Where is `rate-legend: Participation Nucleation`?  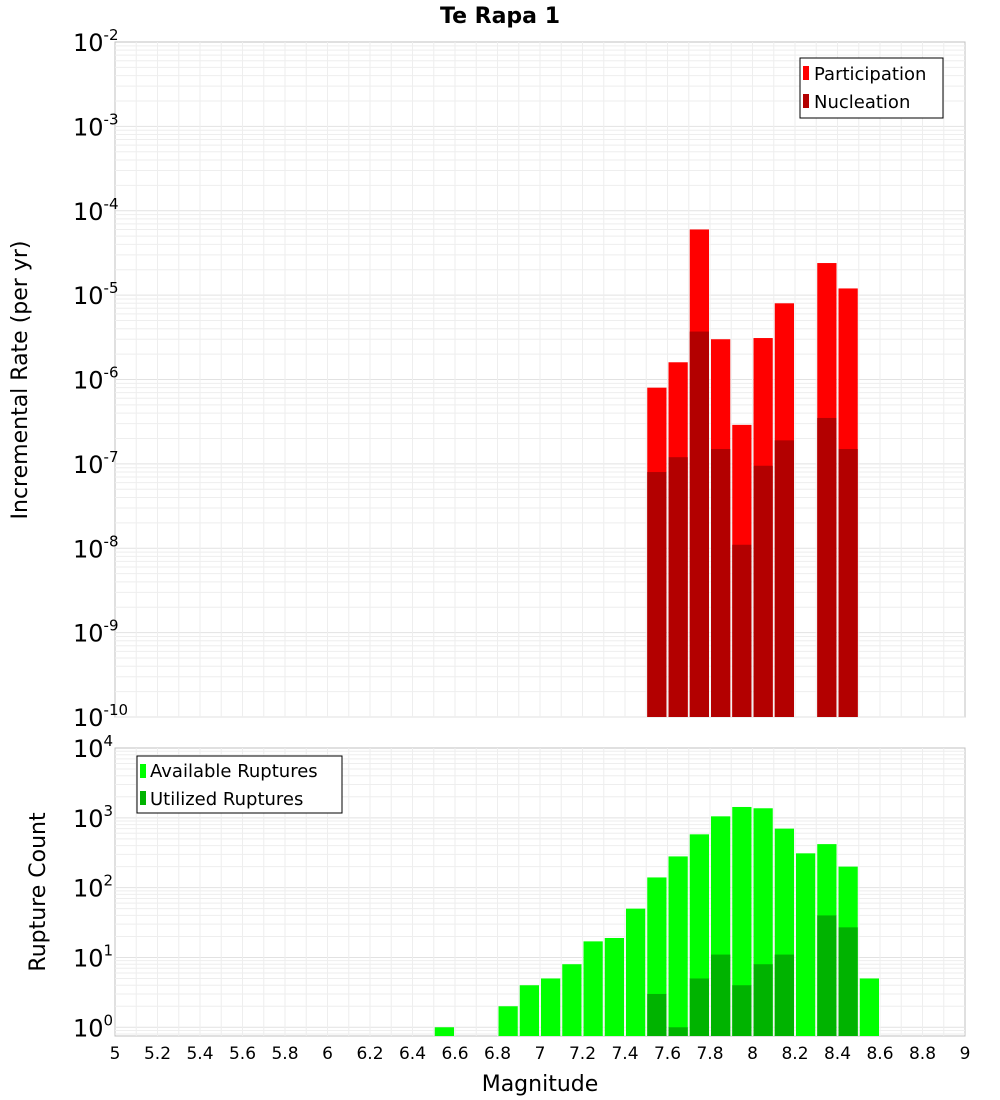 rate-legend: Participation Nucleation is located at coordinates (871, 88).